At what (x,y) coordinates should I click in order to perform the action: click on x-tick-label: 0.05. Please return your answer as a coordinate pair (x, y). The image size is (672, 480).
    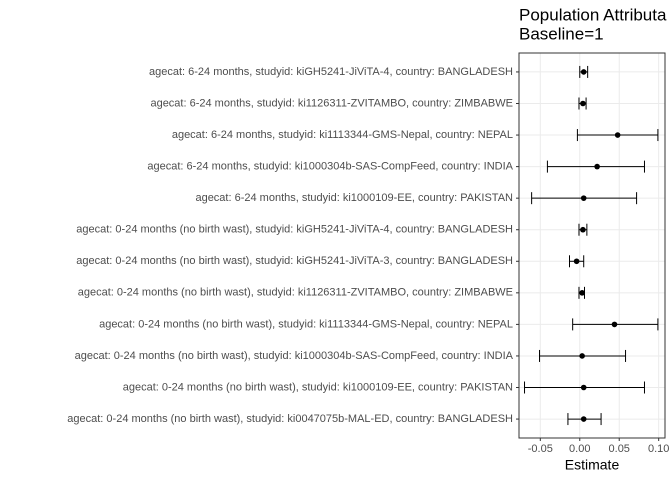
    Looking at the image, I should click on (619, 449).